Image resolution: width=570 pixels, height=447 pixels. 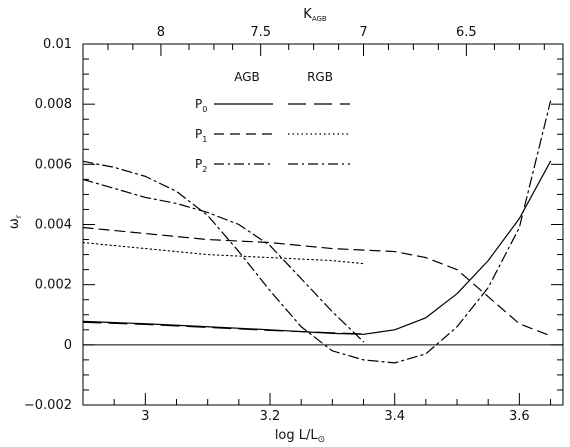 I want to click on series-line-rgb-p0, so click(x=223, y=328).